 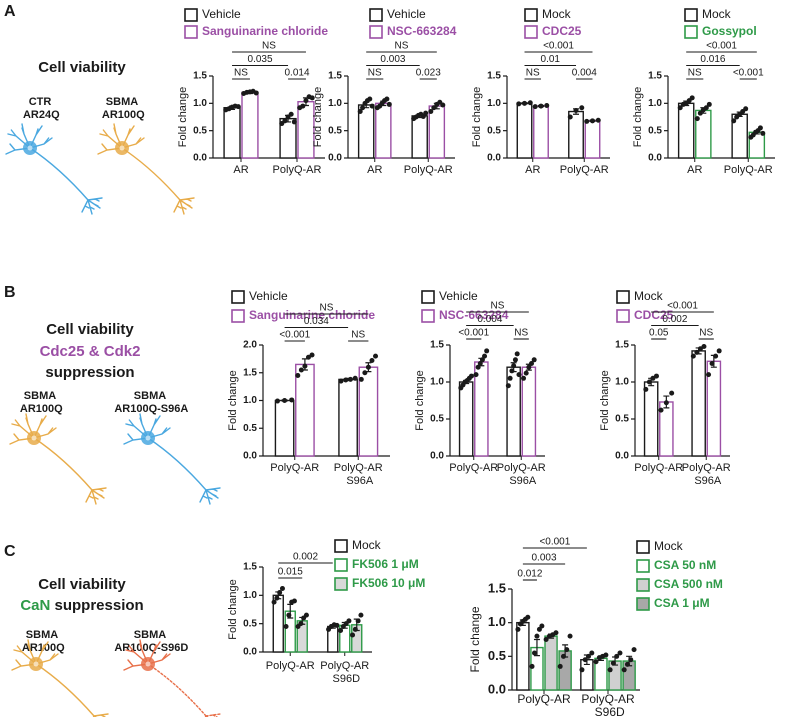 What do you see at coordinates (712, 59) in the screenshot?
I see `significance-label: 0.016` at bounding box center [712, 59].